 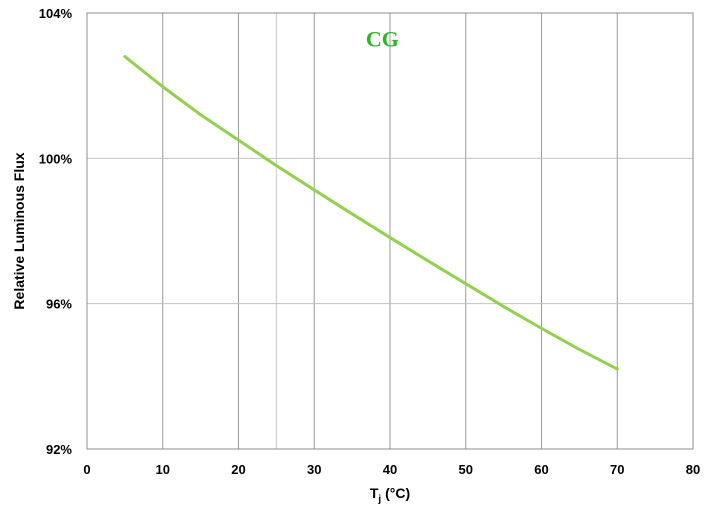 What do you see at coordinates (59, 304) in the screenshot?
I see `y-tick-label: 96%` at bounding box center [59, 304].